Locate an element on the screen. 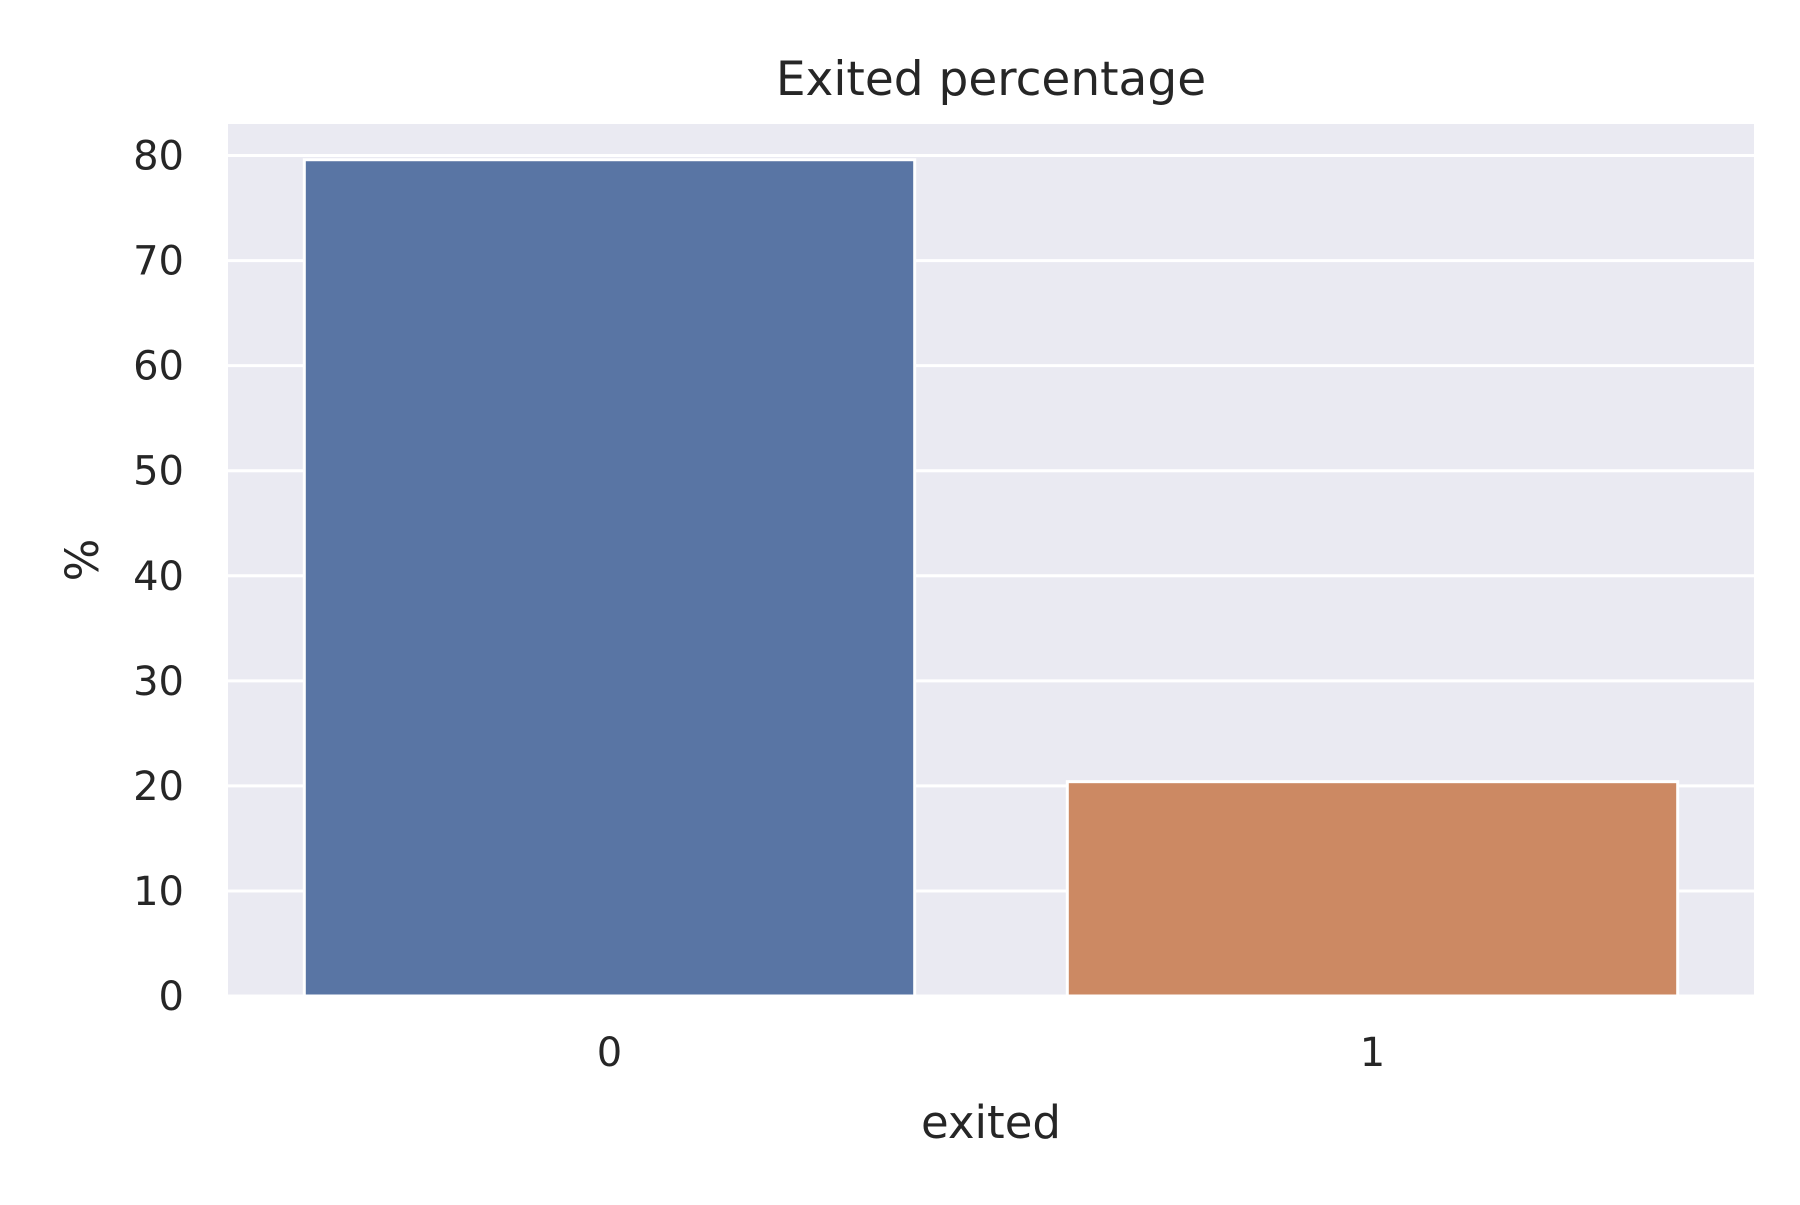  y-tick-label: 20 is located at coordinates (158, 787).